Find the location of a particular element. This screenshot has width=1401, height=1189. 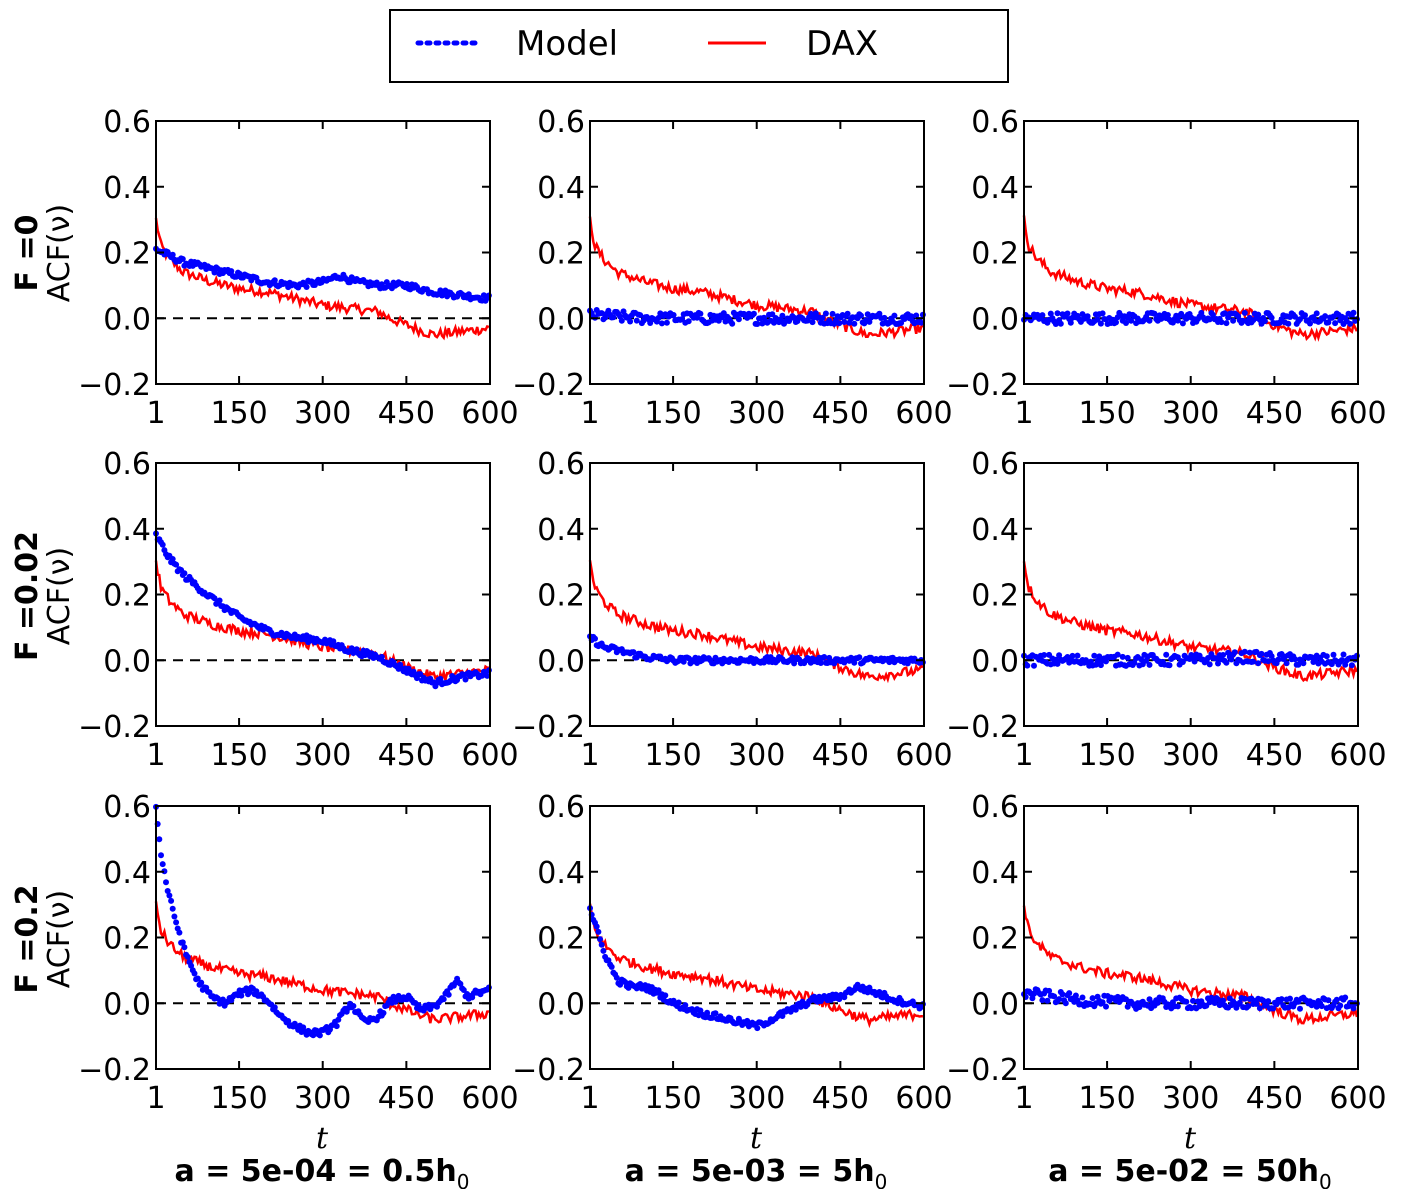

y-axis-label-2: ACF(ν) is located at coordinates (59, 939).